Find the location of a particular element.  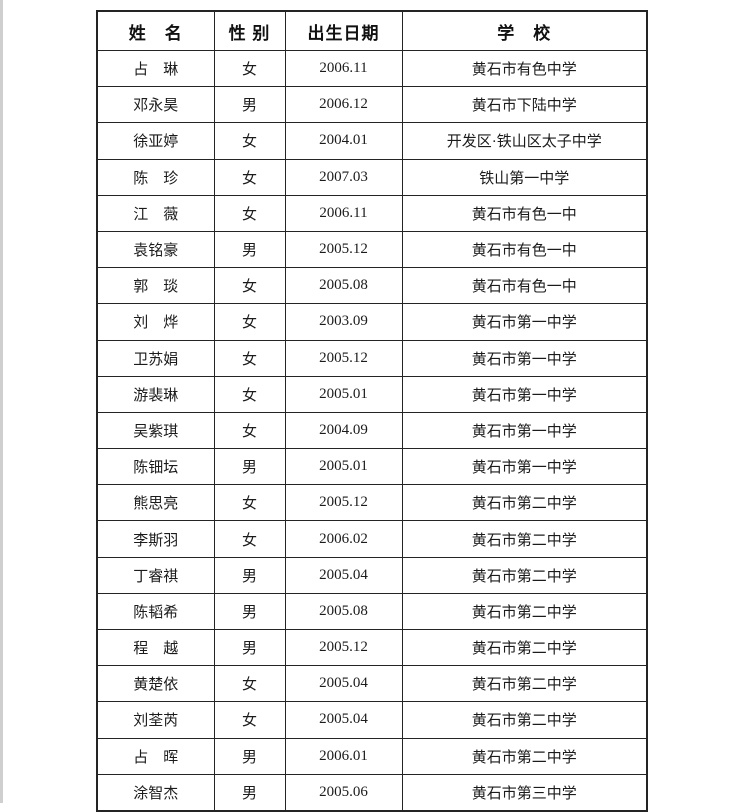

cell-name: 袁铭豪 is located at coordinates (155, 249).